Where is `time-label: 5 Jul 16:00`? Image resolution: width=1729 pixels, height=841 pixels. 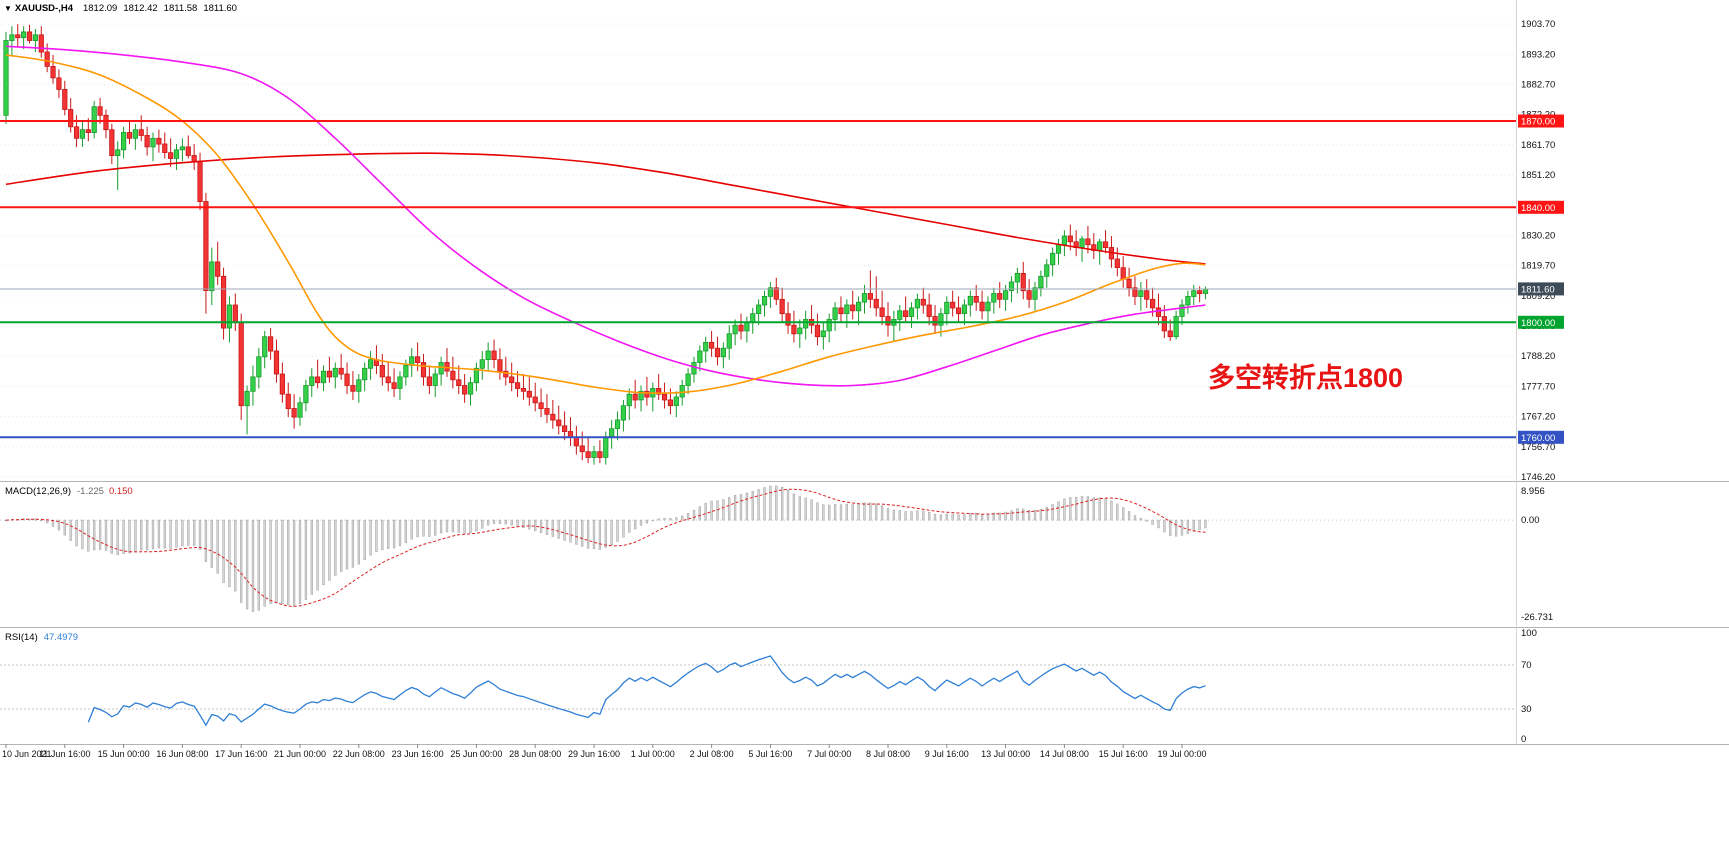
time-label: 5 Jul 16:00 is located at coordinates (770, 754).